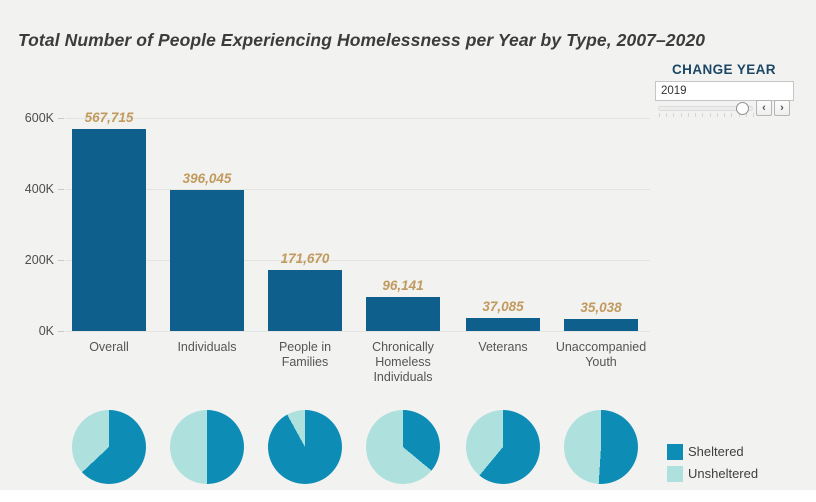  What do you see at coordinates (675, 474) in the screenshot?
I see `legend-swatch-unsheltered` at bounding box center [675, 474].